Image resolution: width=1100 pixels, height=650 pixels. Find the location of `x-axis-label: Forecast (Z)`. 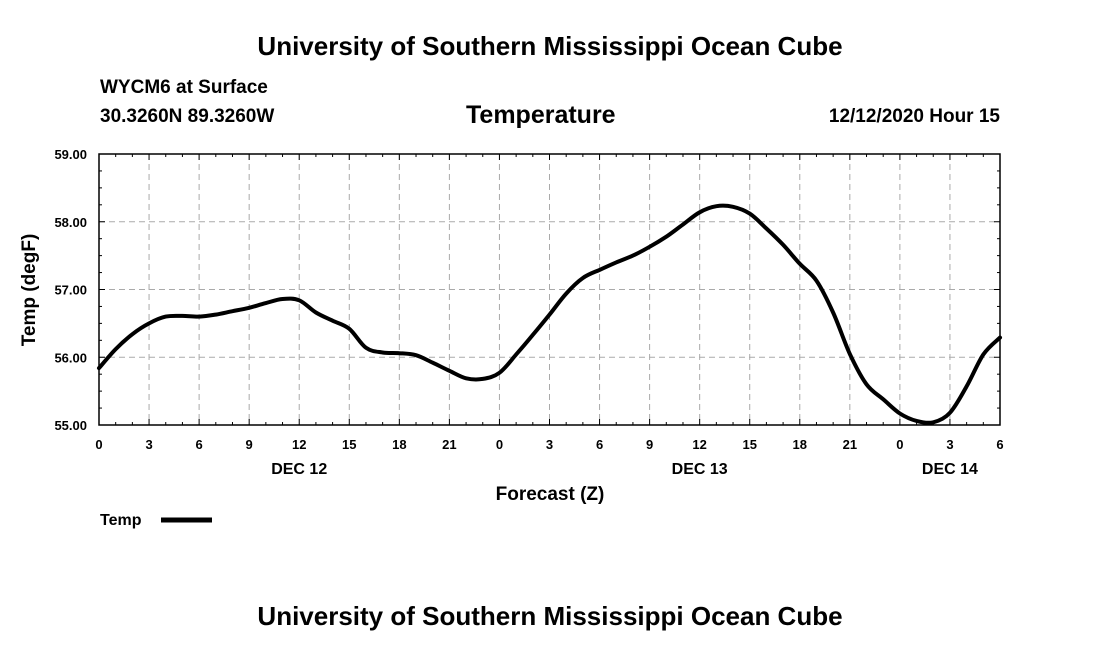

x-axis-label: Forecast (Z) is located at coordinates (550, 494).